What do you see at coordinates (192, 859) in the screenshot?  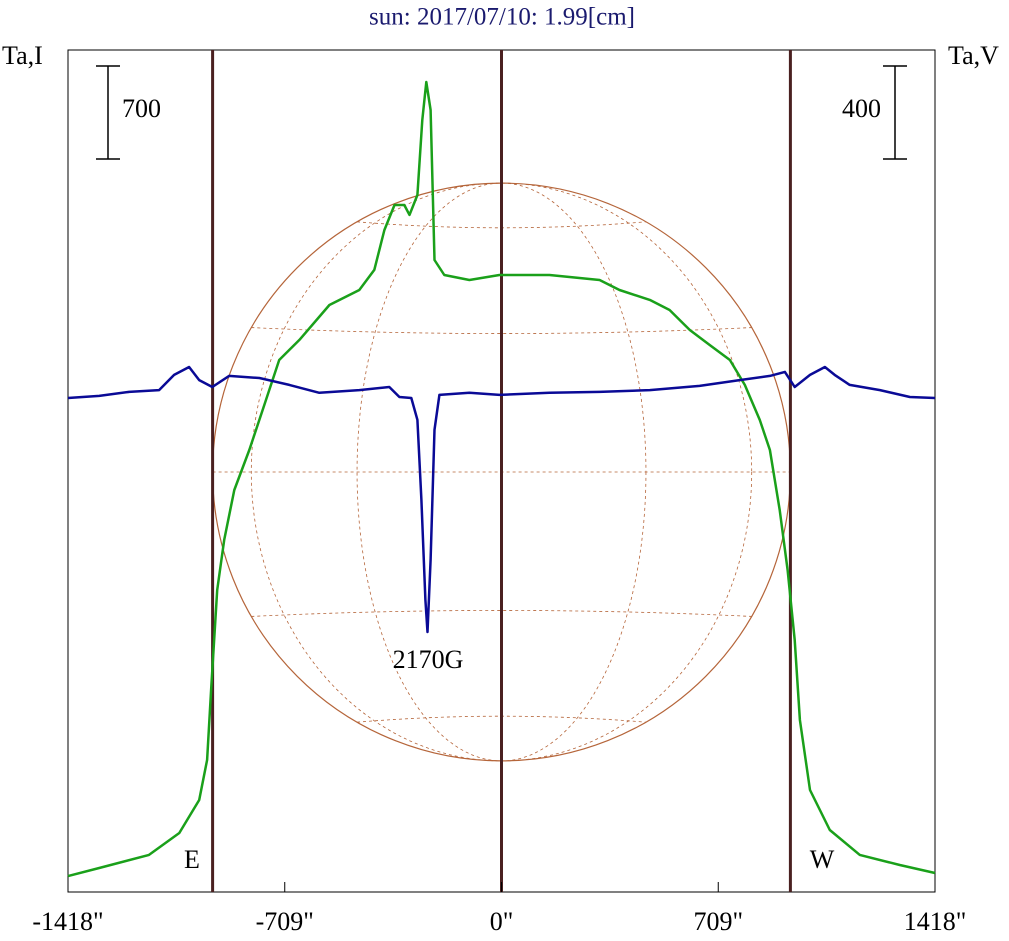 I see `annotation: E` at bounding box center [192, 859].